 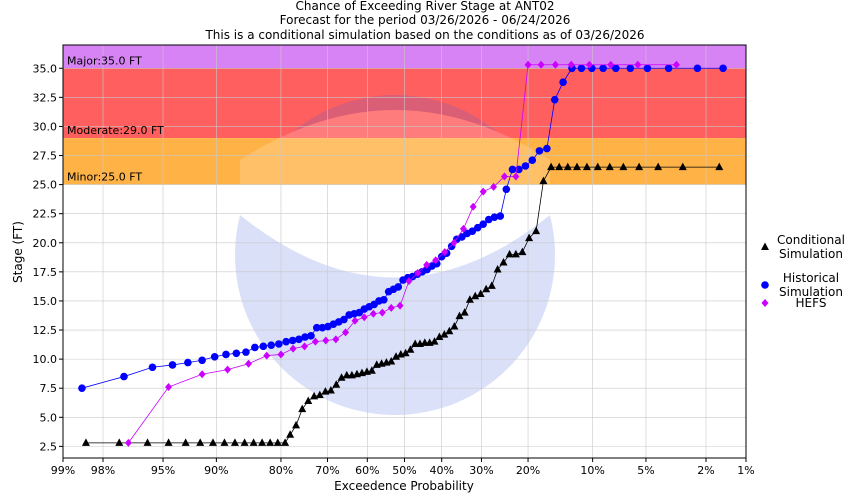 What do you see at coordinates (45, 301) in the screenshot?
I see `y-tick-label: 15.0` at bounding box center [45, 301].